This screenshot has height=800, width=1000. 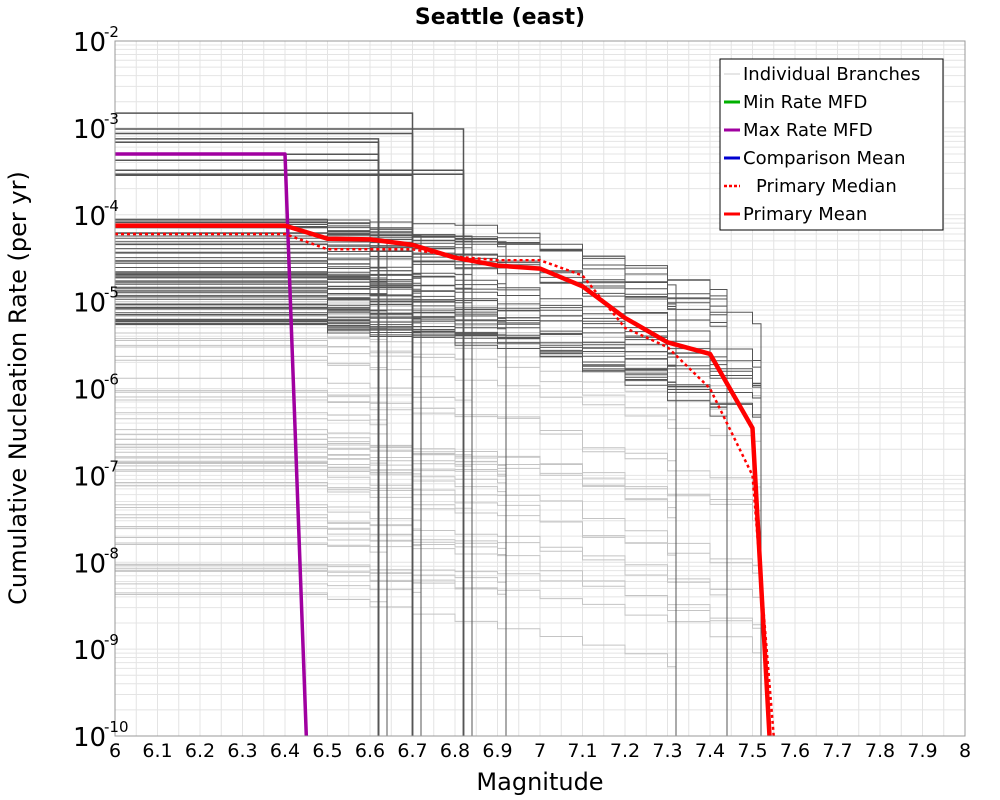 What do you see at coordinates (826, 186) in the screenshot?
I see `legend-label: Primary Median` at bounding box center [826, 186].